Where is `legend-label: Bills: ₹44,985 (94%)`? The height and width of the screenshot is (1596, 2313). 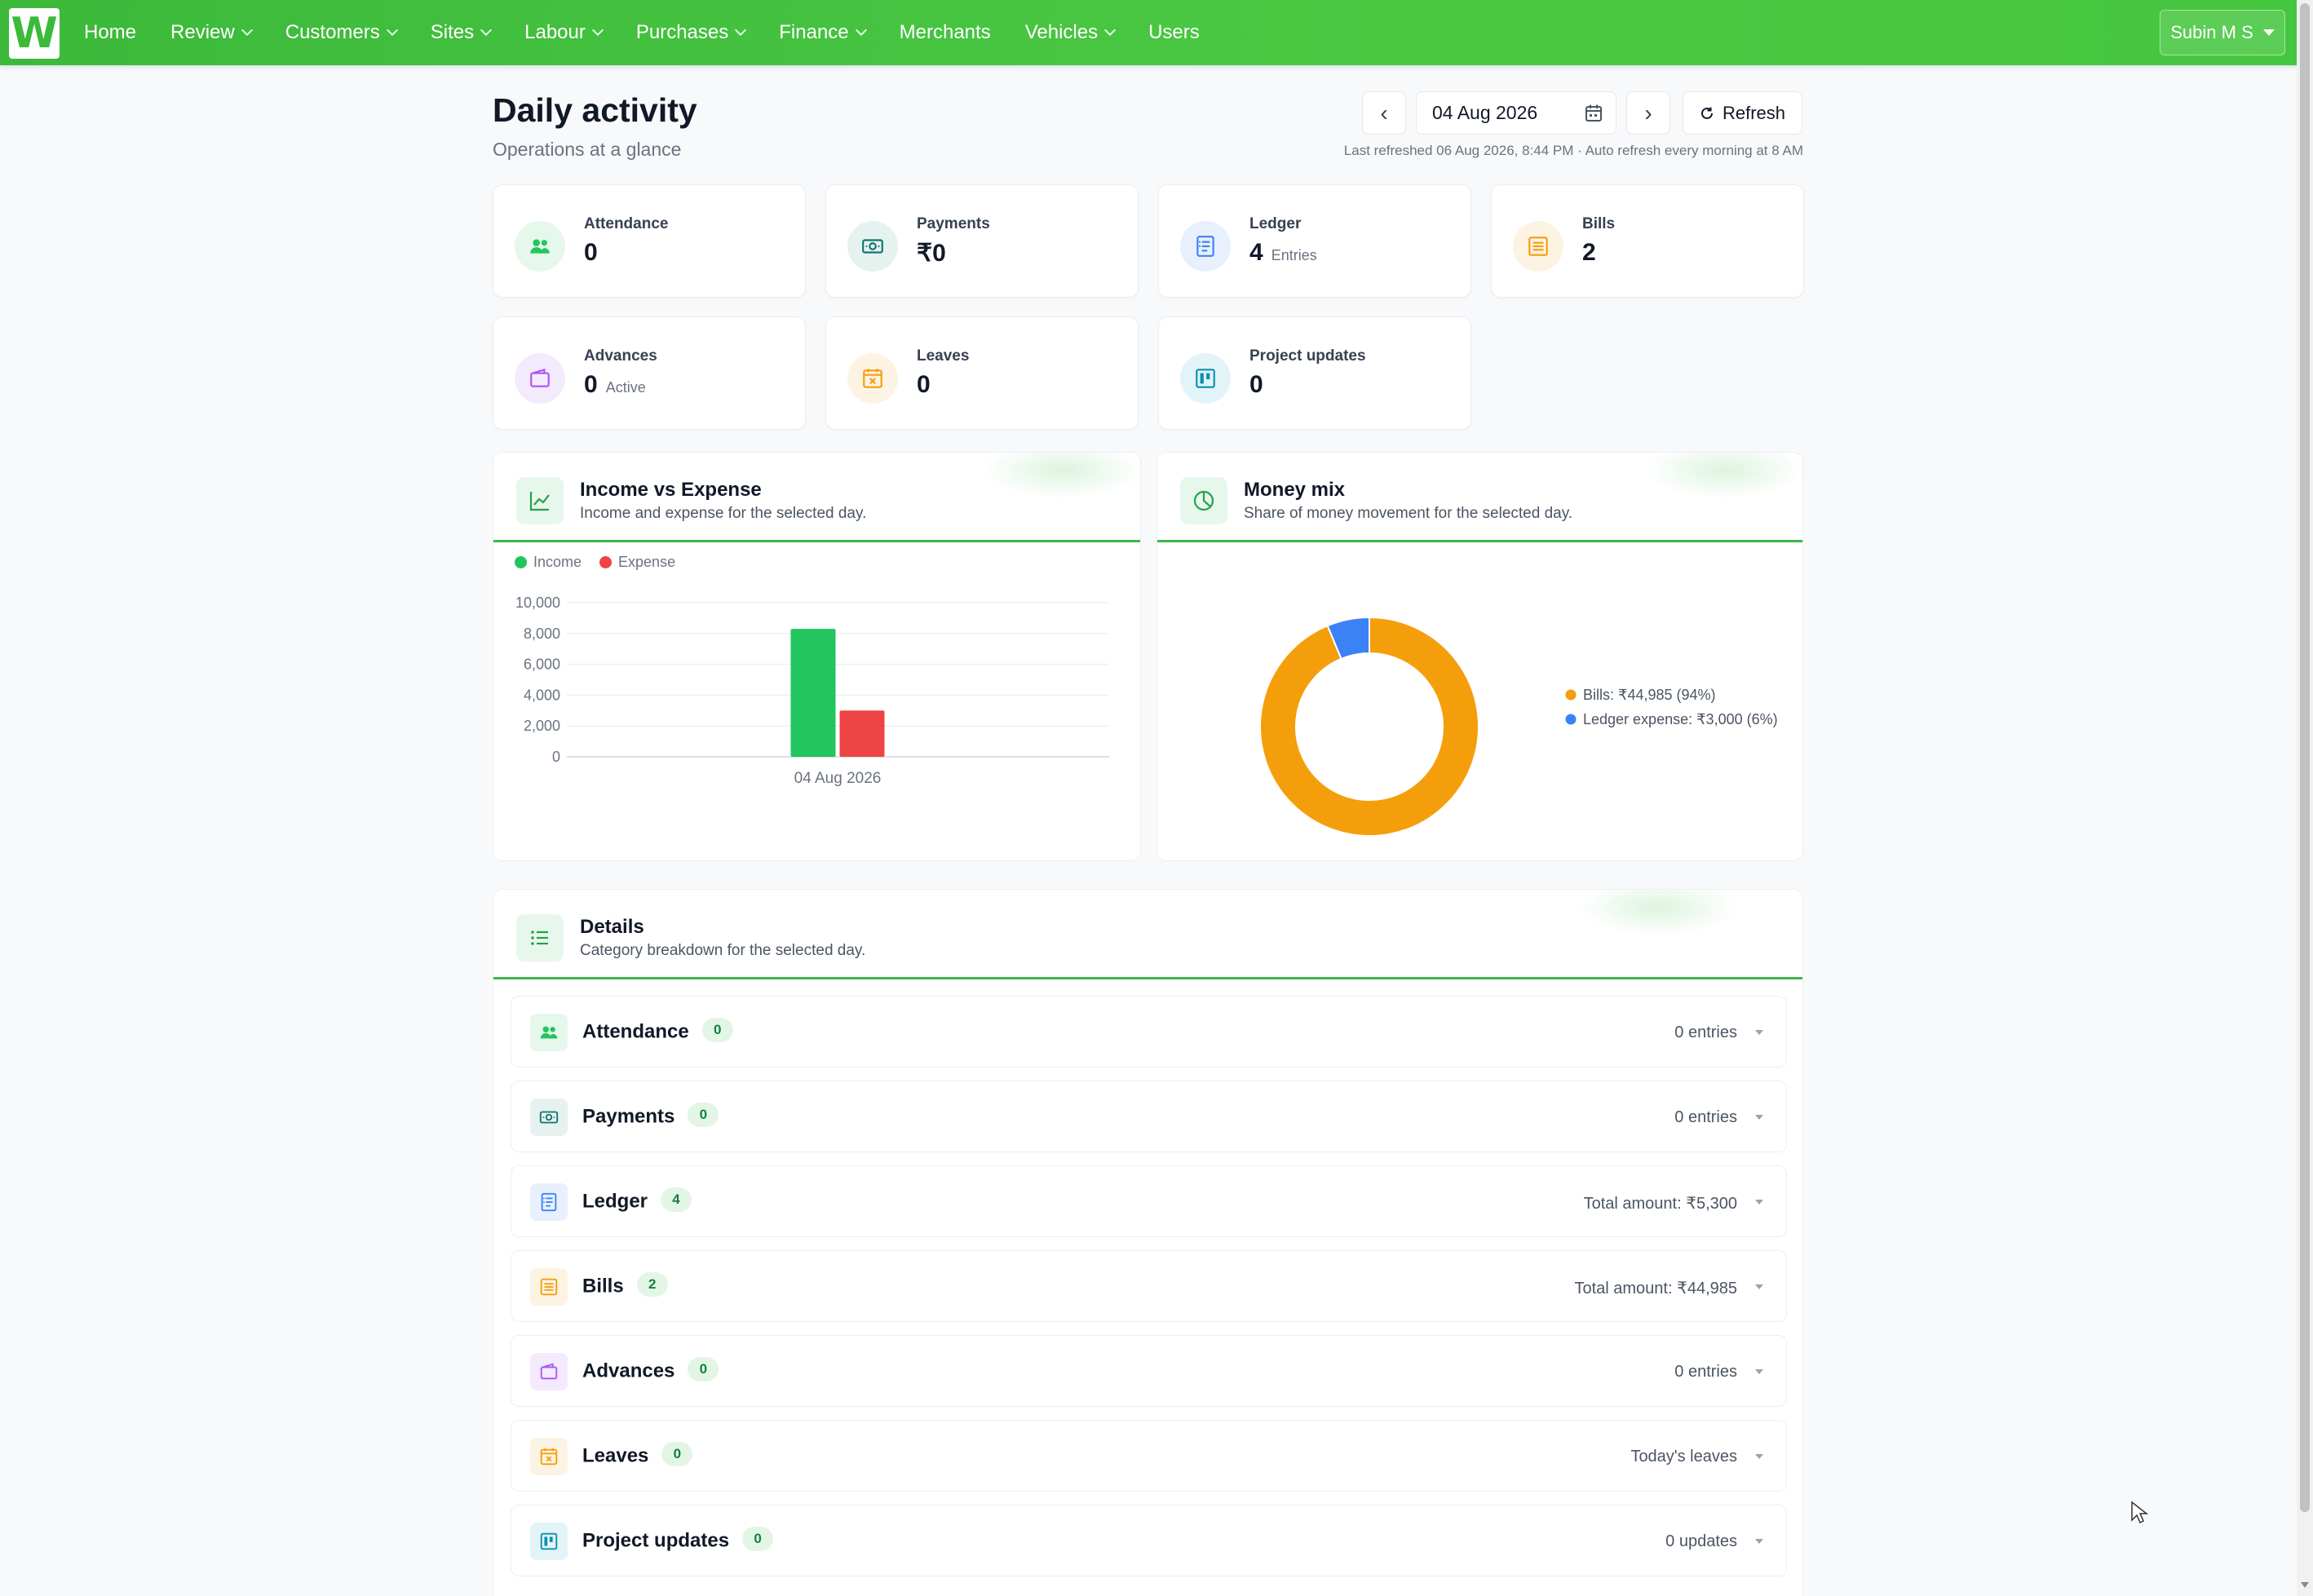
legend-label: Bills: ₹44,985 (94%) is located at coordinates (1649, 695).